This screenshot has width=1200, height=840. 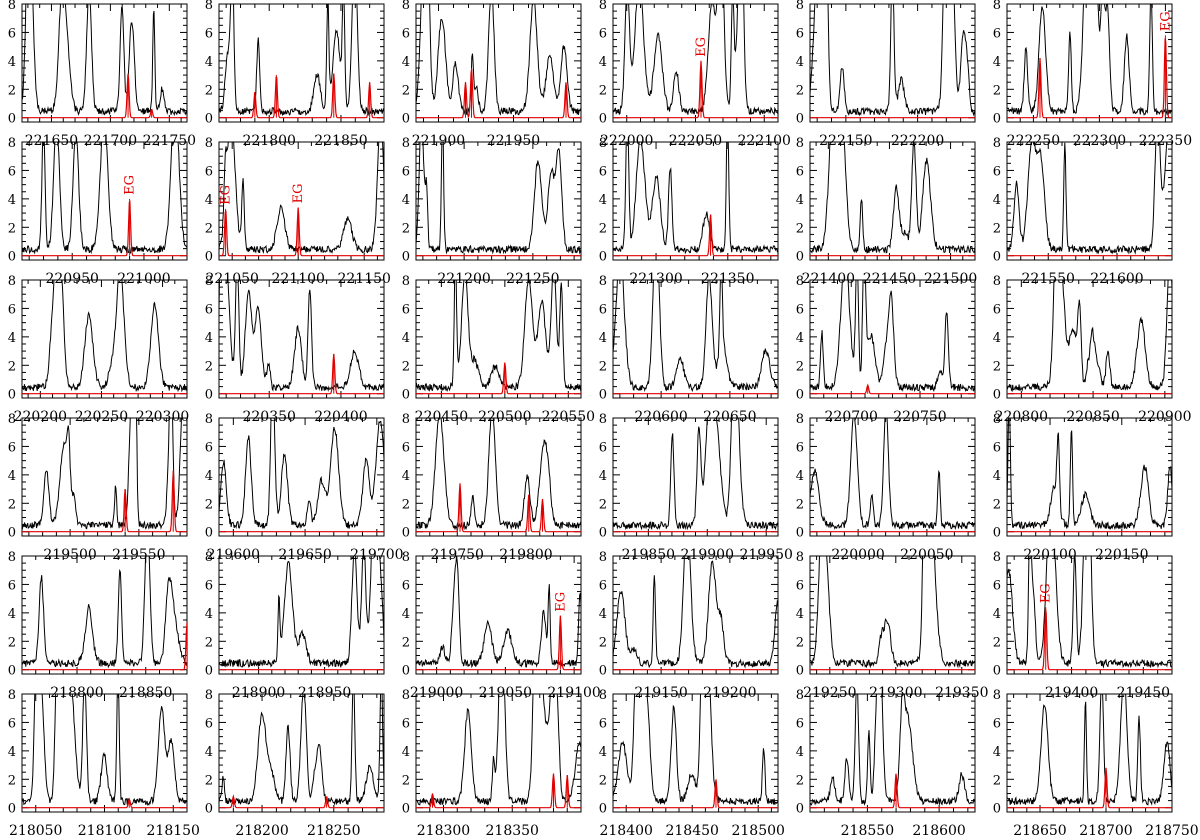 I want to click on x-tick-label: 220850, so click(x=1092, y=417).